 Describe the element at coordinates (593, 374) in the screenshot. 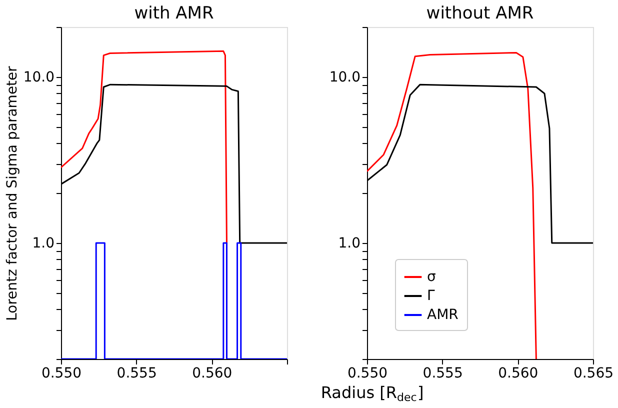

I see `x-tick-label: 0.565` at that location.